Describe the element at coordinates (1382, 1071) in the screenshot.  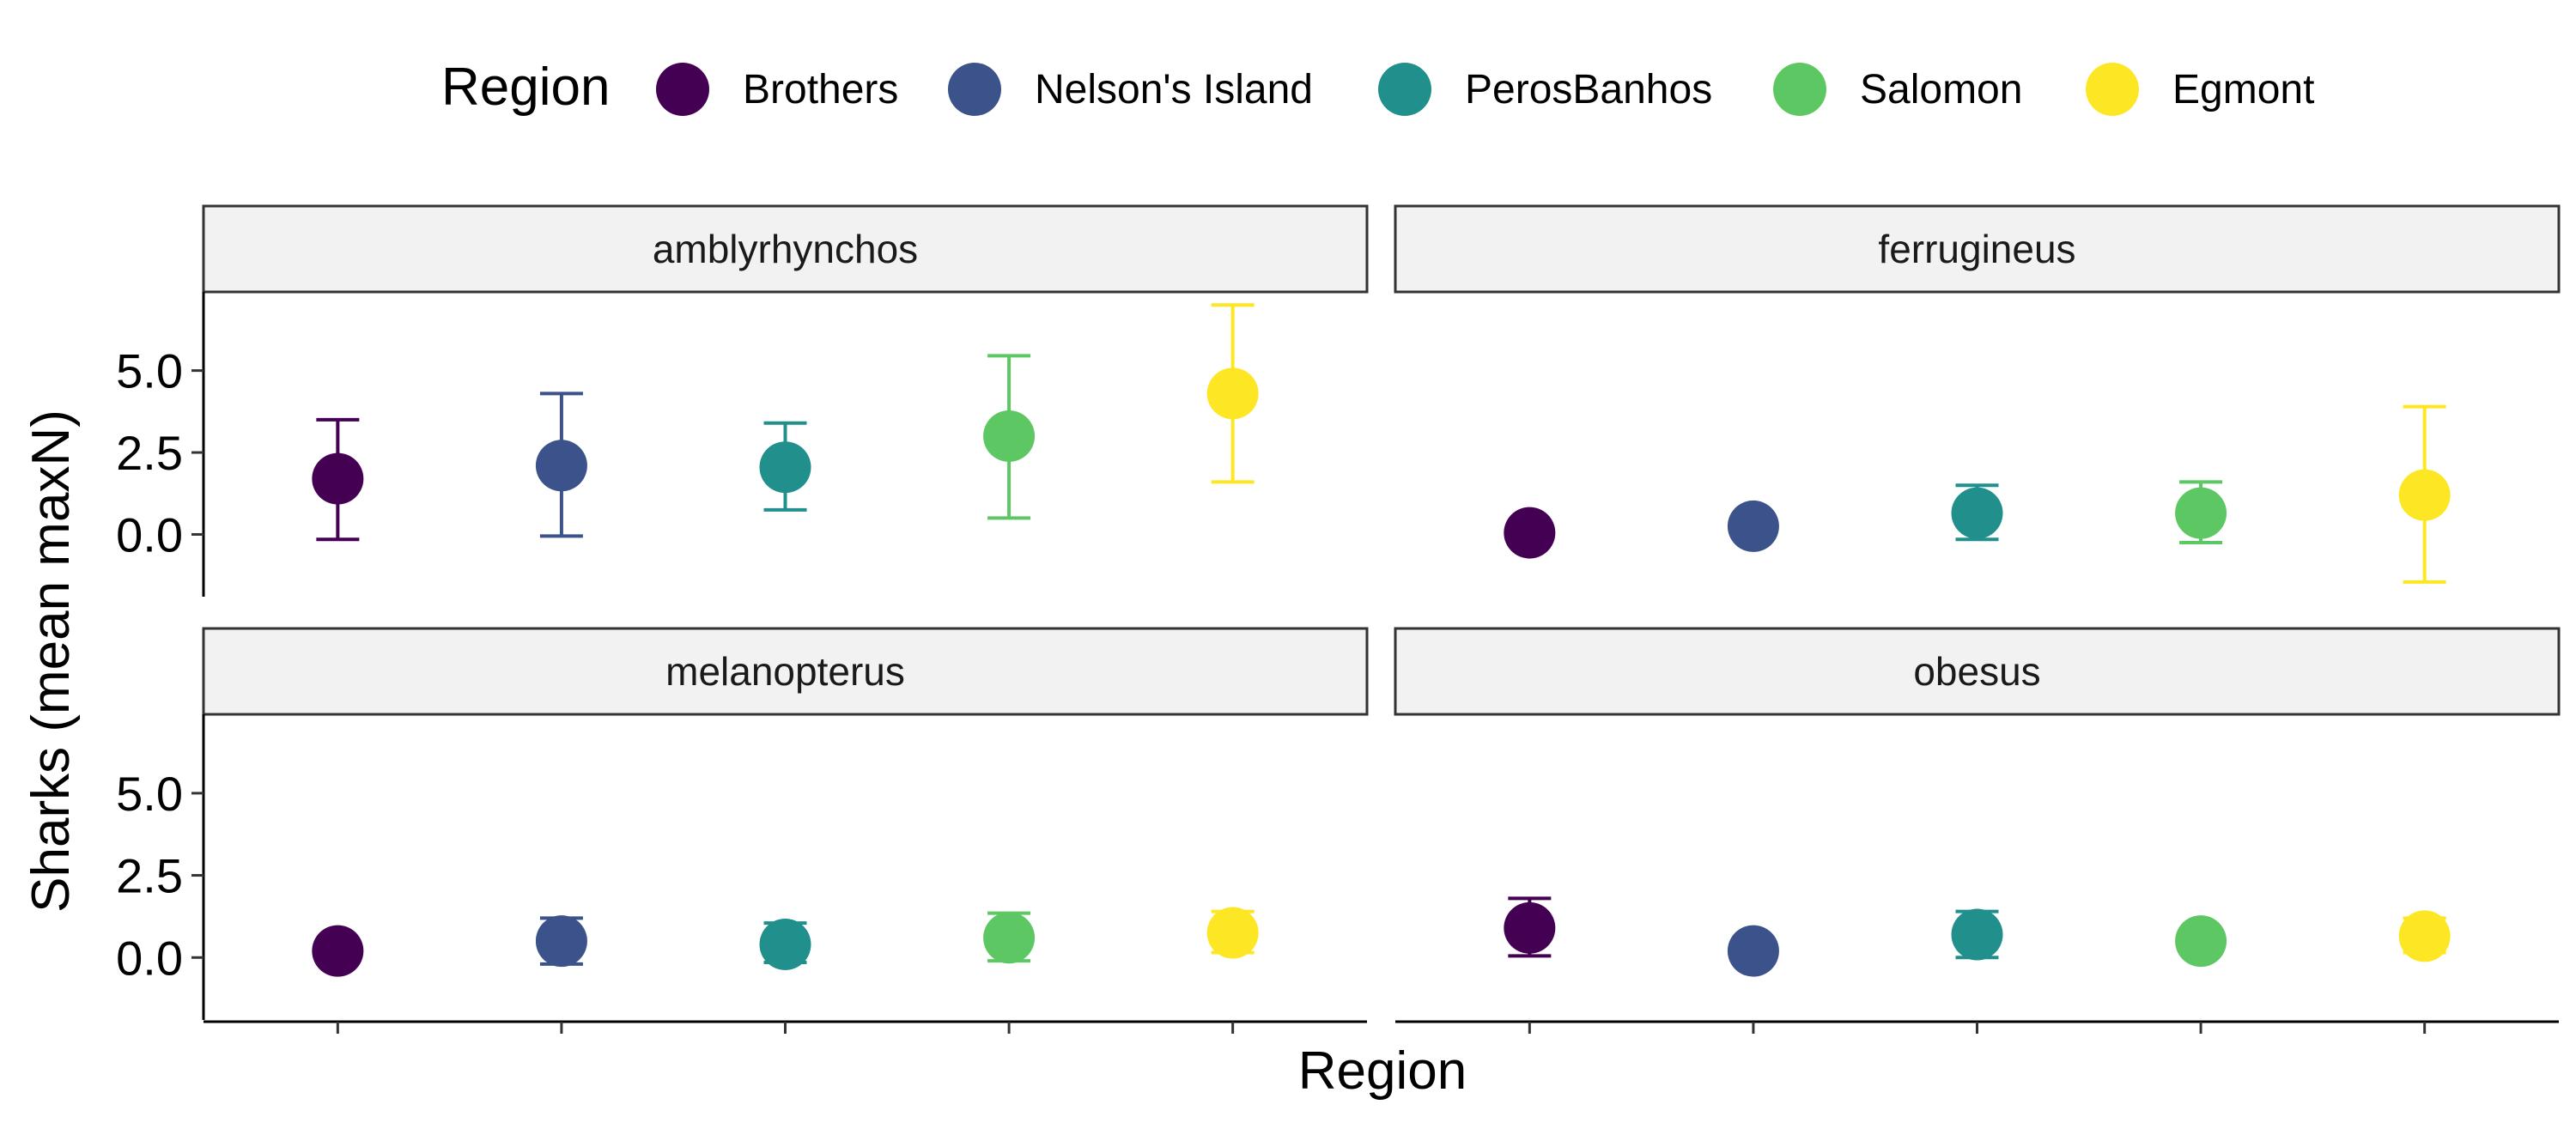
I see `x-axis-title: Region` at that location.